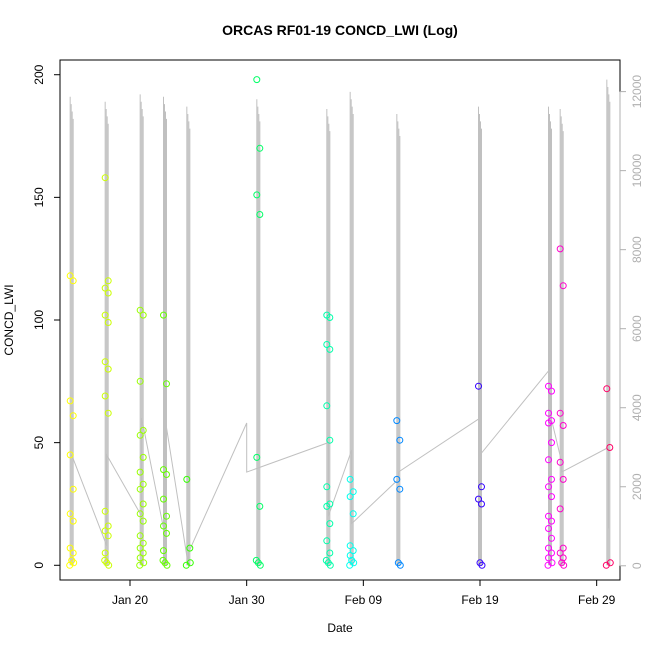 The width and height of the screenshot is (650, 650). What do you see at coordinates (130, 600) in the screenshot?
I see `x-tick-label: Jan 20` at bounding box center [130, 600].